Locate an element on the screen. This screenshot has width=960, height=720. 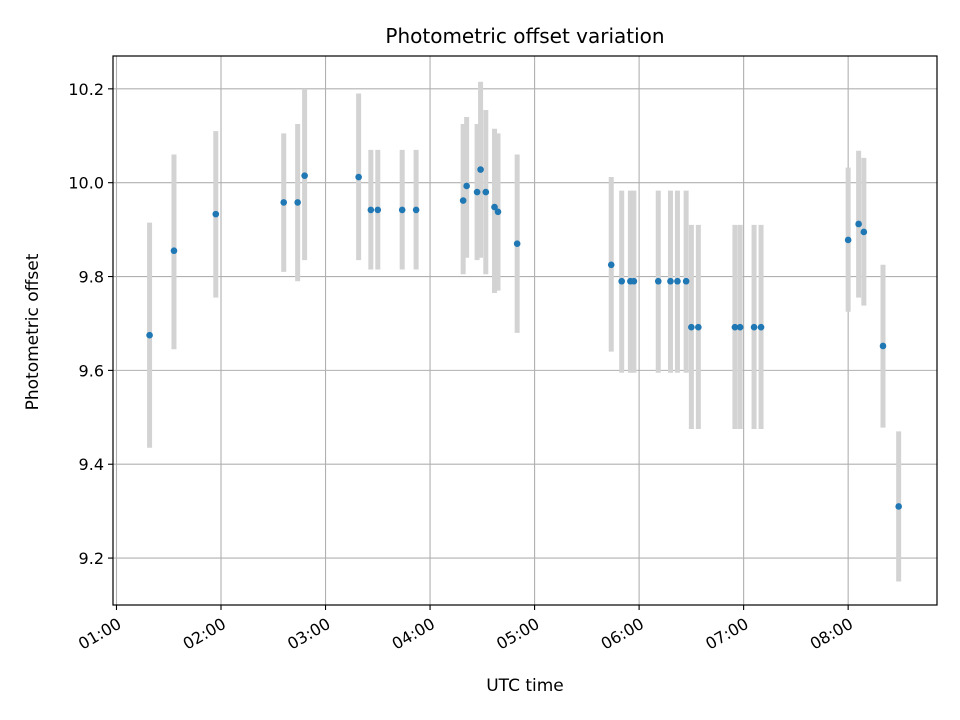
x-axis-label: UTC time is located at coordinates (525, 686).